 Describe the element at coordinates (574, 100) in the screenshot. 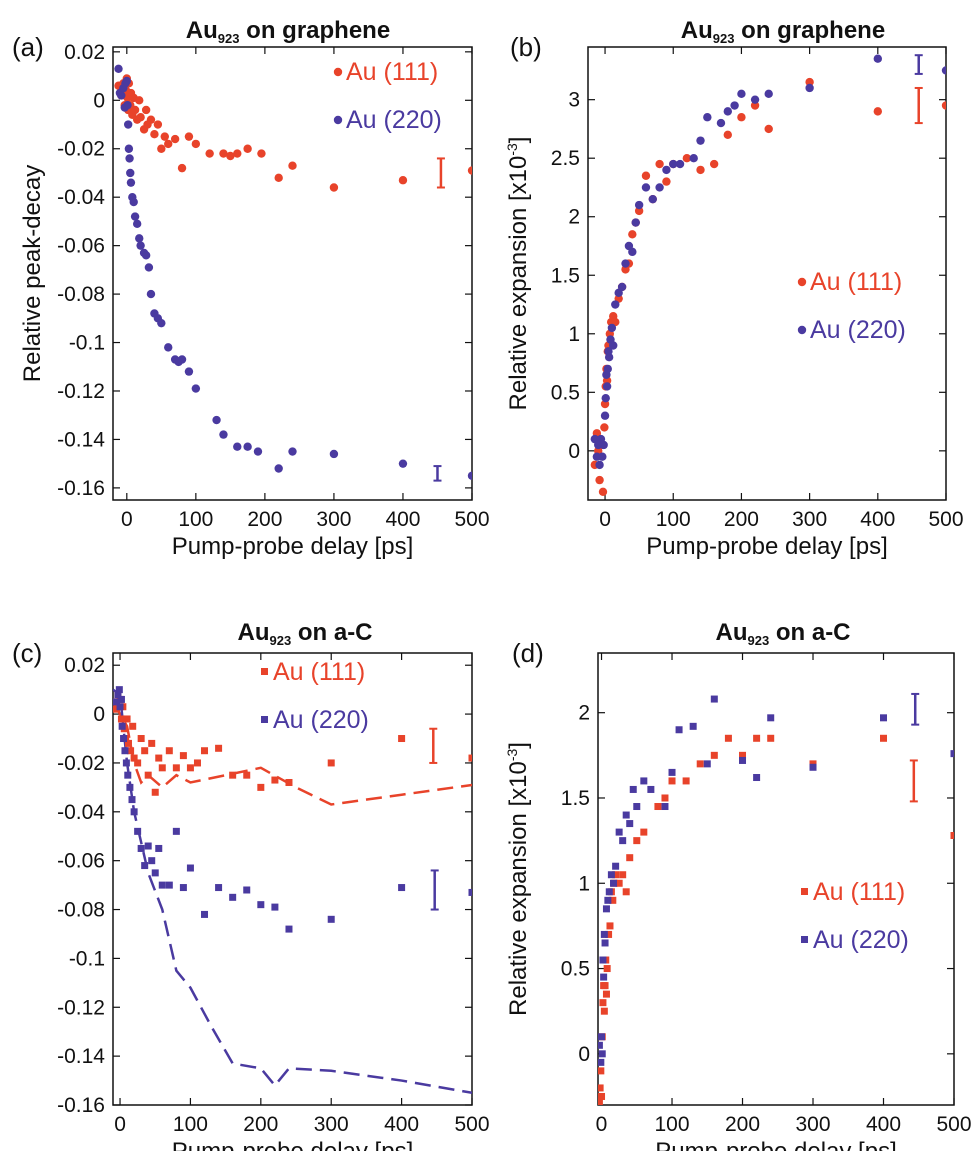

I see `y-tick-label: 3` at that location.